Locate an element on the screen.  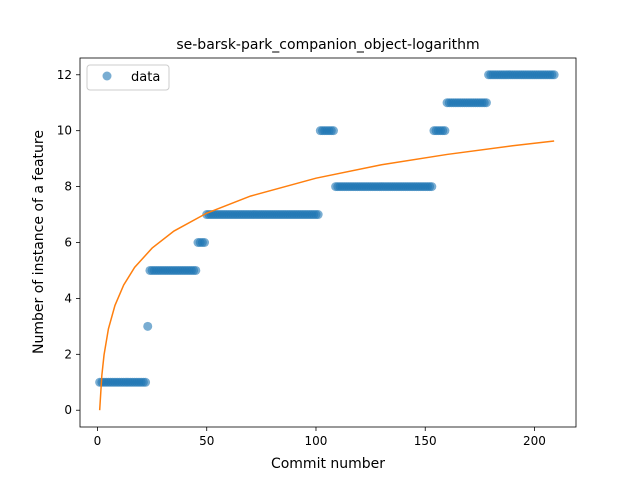
y-tick-label: 8 is located at coordinates (68, 187).